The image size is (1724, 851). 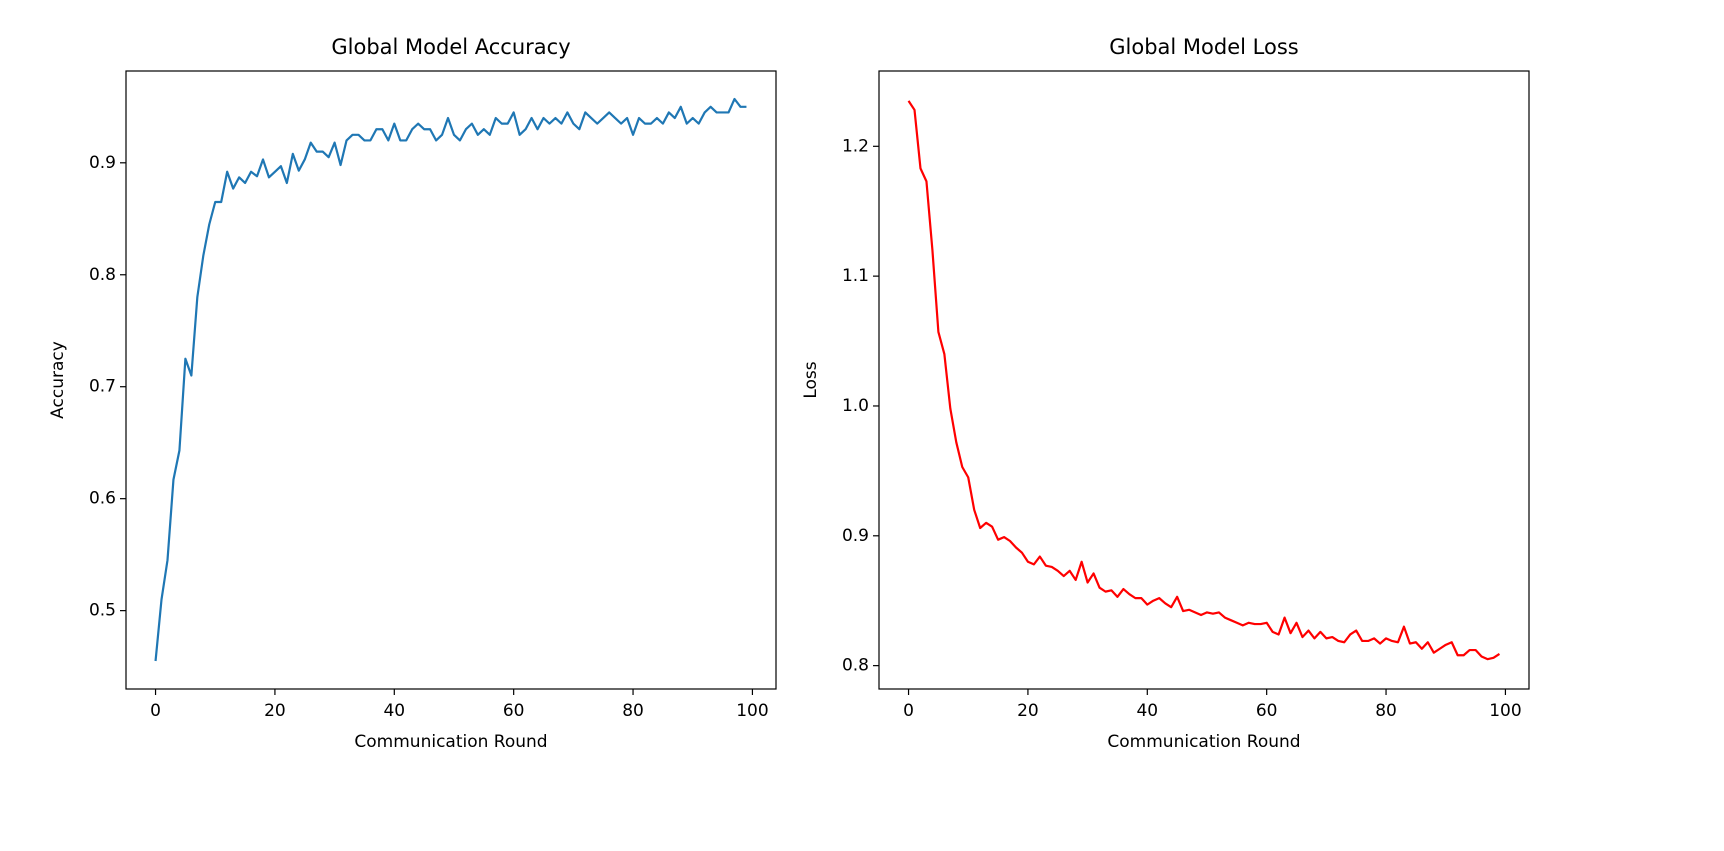 I want to click on y-axis-label: Loss, so click(x=811, y=379).